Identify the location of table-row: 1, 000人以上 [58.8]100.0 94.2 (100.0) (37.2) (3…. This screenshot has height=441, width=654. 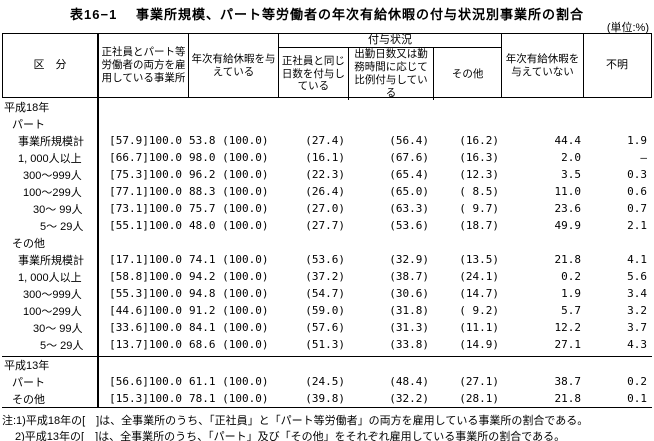
(327, 276).